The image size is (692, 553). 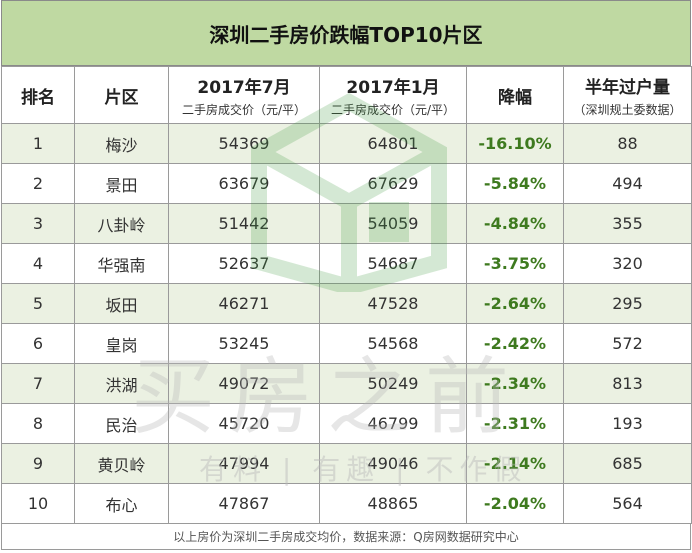 What do you see at coordinates (121, 143) in the screenshot?
I see `cell-district: 梅沙` at bounding box center [121, 143].